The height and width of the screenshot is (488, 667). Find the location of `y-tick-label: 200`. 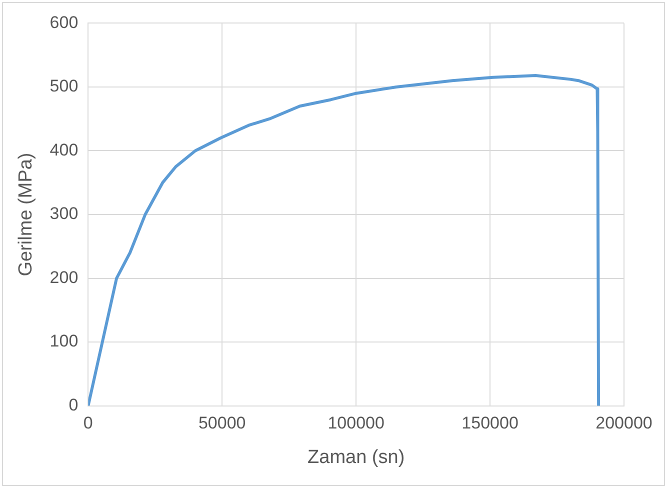

y-tick-label: 200 is located at coordinates (64, 277).